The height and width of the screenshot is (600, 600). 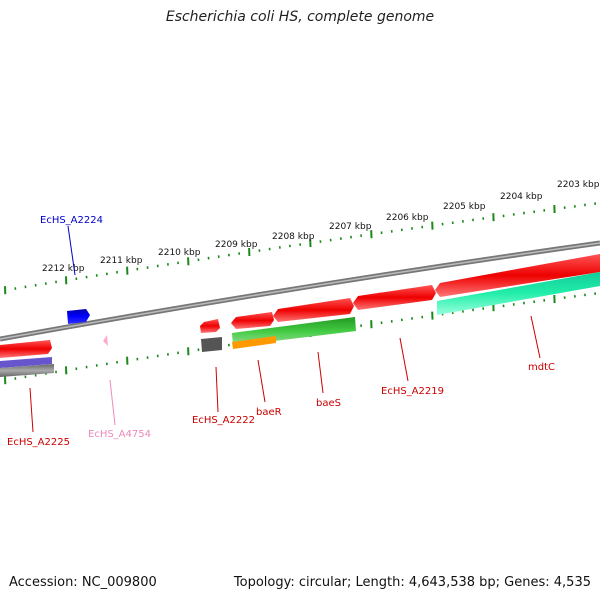 What do you see at coordinates (26, 349) in the screenshot?
I see `cds-EcHS_A2225` at bounding box center [26, 349].